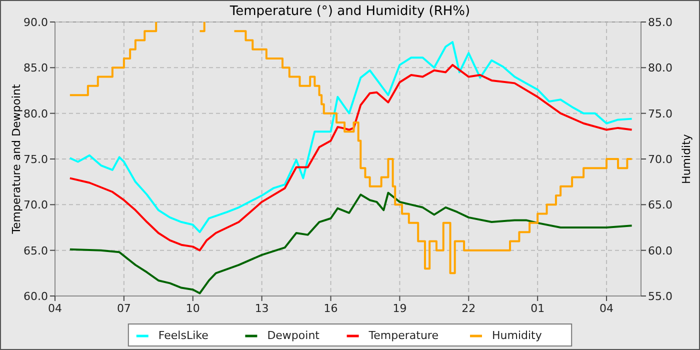 This screenshot has height=350, width=700. What do you see at coordinates (537, 308) in the screenshot?
I see `x-tick-label: 01` at bounding box center [537, 308].